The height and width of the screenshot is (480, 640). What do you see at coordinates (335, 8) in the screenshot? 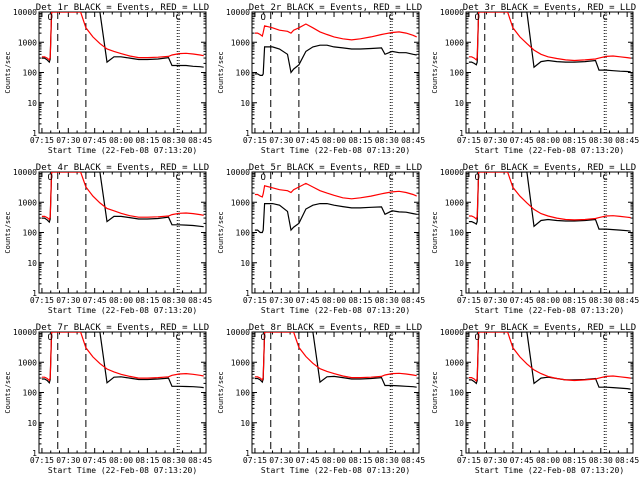
I see `panel-title: Det 2r BLACK = Events, RED = LLD` at bounding box center [335, 8].